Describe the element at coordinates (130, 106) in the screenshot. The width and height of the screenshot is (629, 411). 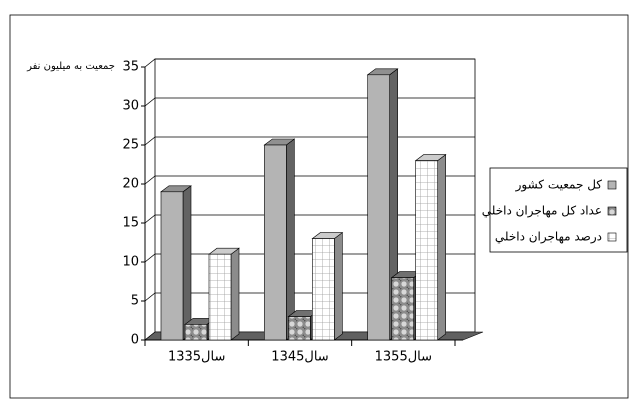
I see `y-tick-label: 30` at that location.